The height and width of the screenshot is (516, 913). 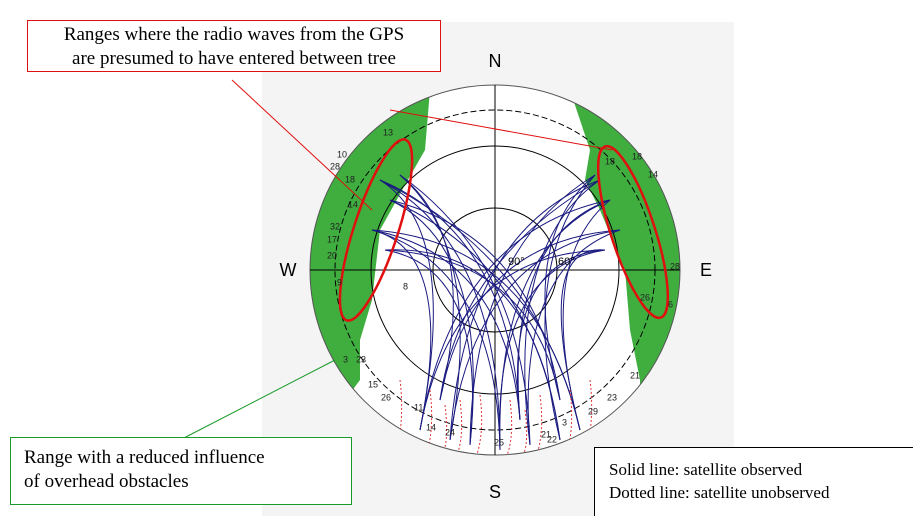 What do you see at coordinates (566, 262) in the screenshot?
I see `elevation-label: 60°` at bounding box center [566, 262].